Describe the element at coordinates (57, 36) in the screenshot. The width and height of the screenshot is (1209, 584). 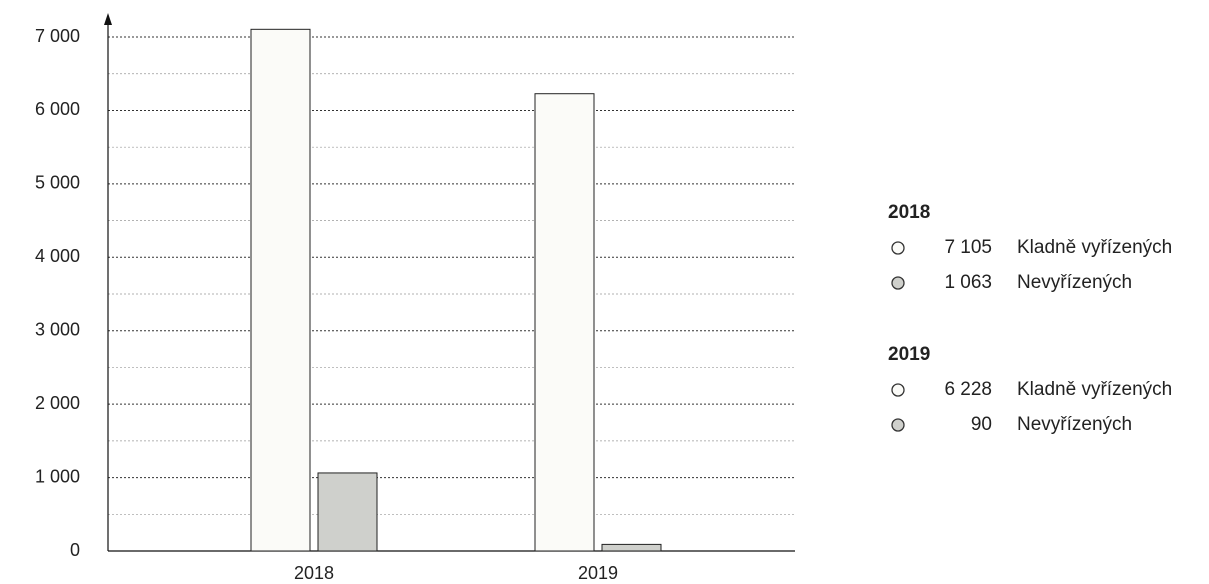
I see `y-tick-label: 7 000` at that location.